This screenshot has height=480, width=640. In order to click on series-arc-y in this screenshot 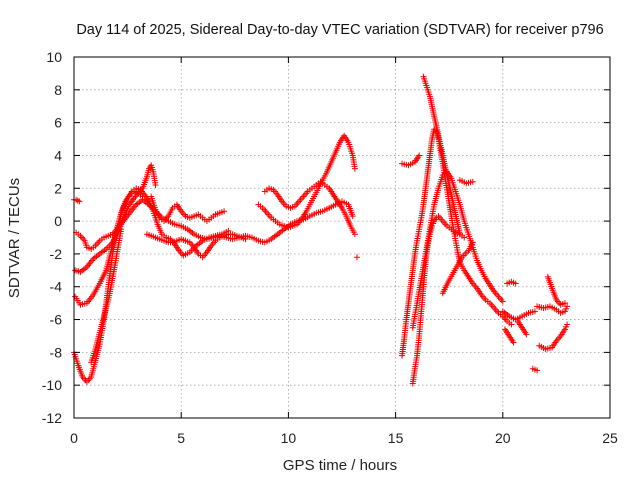, I will do `click(553, 337)`.